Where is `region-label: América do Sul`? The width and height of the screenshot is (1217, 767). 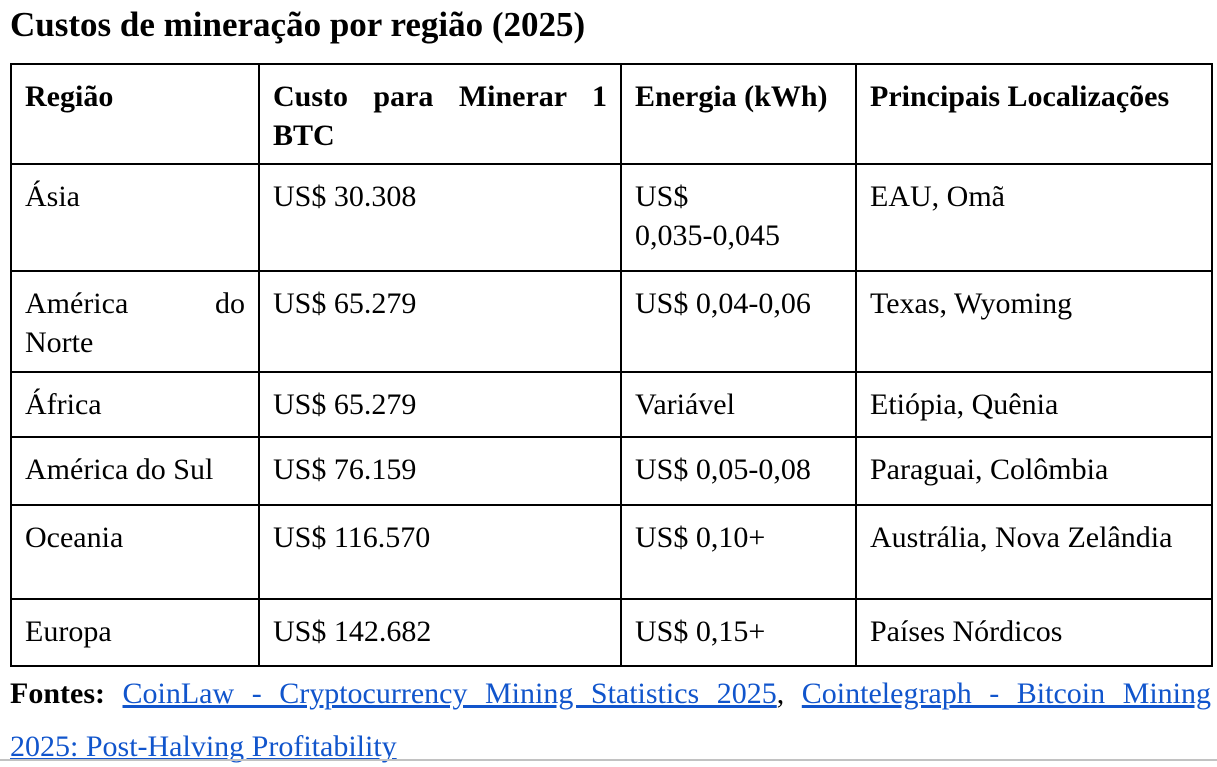 region-label: América do Sul is located at coordinates (119, 469).